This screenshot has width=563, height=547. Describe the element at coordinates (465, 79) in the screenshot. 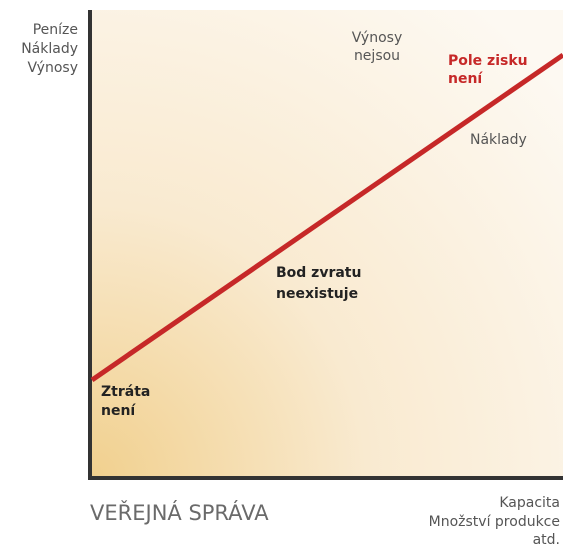

I see `profit-note: není` at that location.